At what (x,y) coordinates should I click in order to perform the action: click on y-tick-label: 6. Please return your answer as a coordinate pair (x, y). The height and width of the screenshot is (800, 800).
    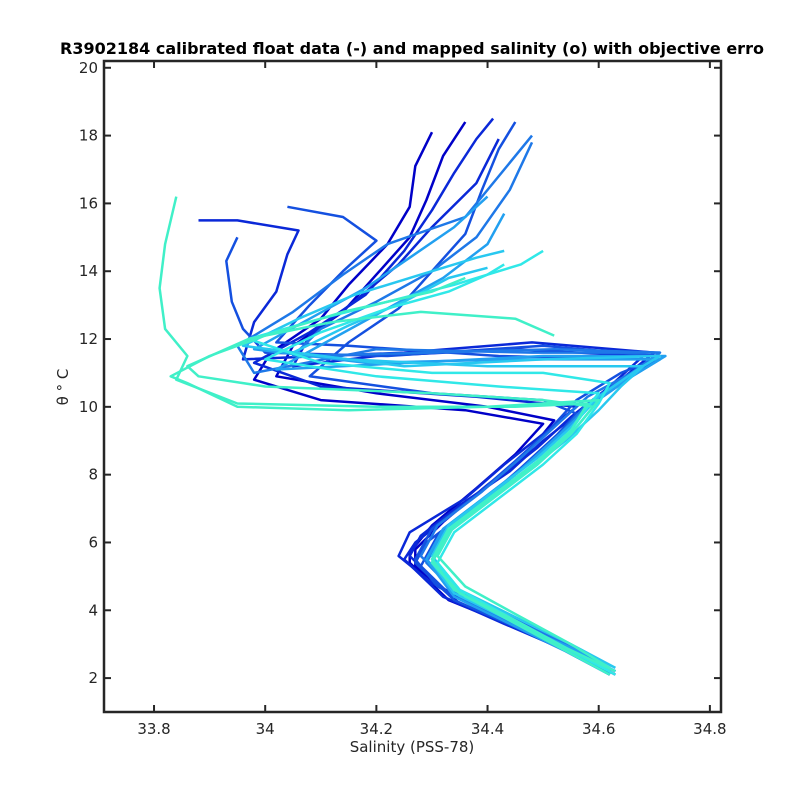
    Looking at the image, I should click on (93, 542).